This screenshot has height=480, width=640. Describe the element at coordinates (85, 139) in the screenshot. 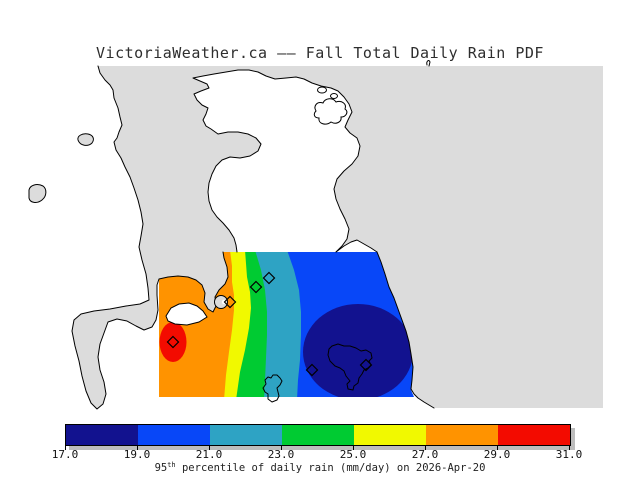

I see `lagoon-blob` at that location.